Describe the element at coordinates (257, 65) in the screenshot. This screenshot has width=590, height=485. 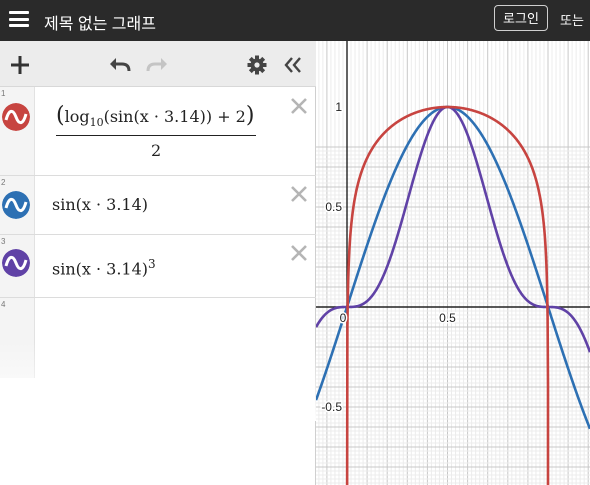
I see `gear-icon` at that location.